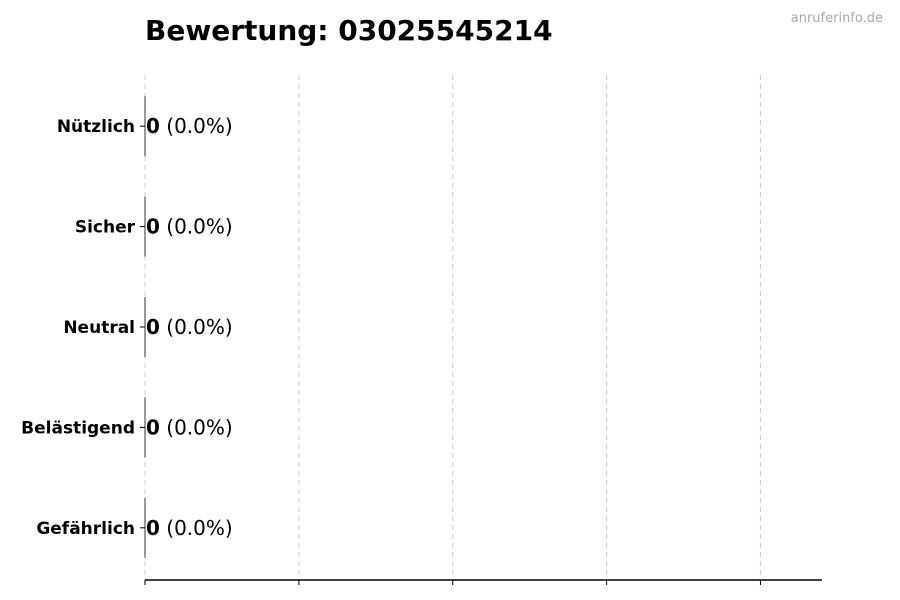 The height and width of the screenshot is (600, 900). Describe the element at coordinates (85, 529) in the screenshot. I see `category-label: Gefährlich` at that location.